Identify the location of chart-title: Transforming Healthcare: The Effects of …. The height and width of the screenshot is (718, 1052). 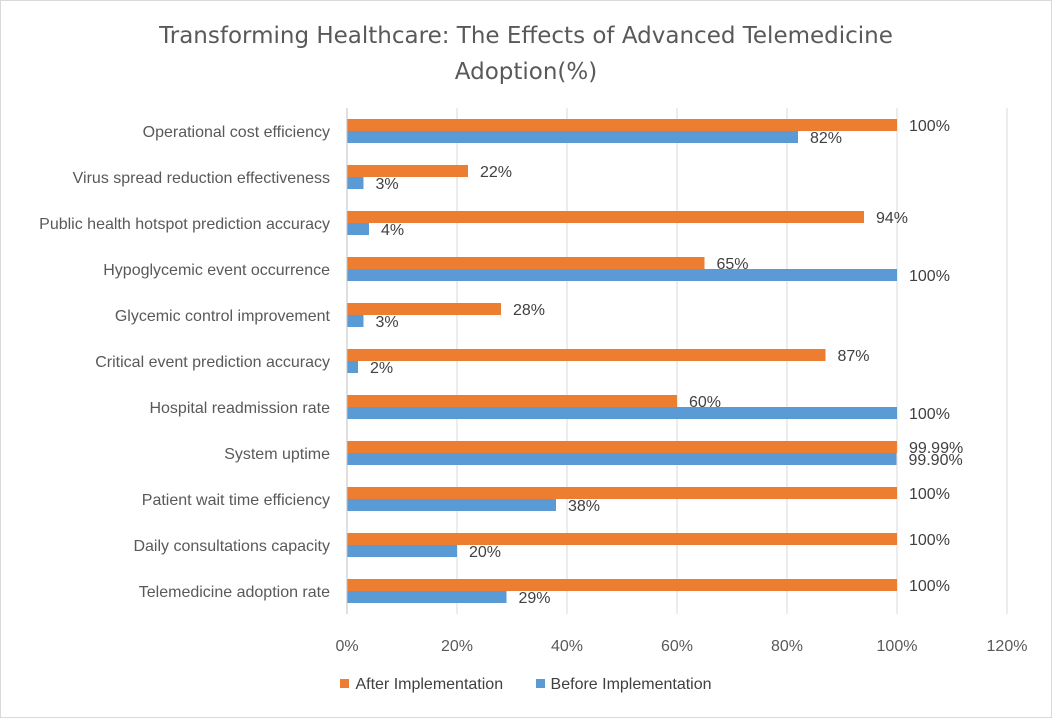
(526, 54).